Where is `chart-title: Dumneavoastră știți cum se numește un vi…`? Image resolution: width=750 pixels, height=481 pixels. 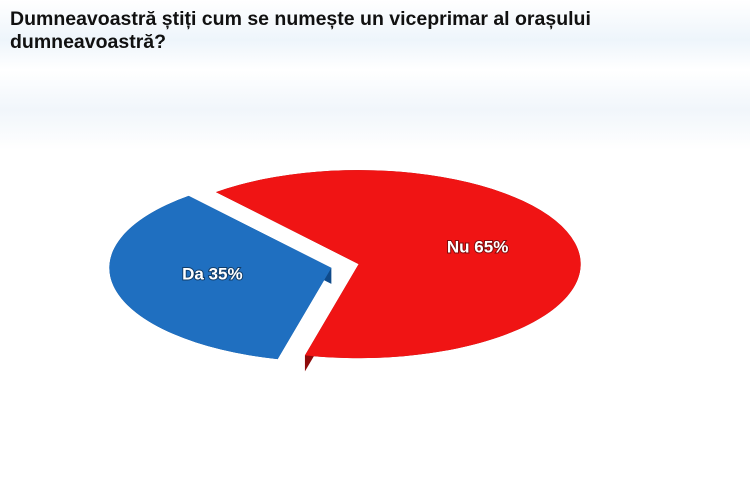
chart-title: Dumneavoastră știți cum se numește un vi… is located at coordinates (300, 30).